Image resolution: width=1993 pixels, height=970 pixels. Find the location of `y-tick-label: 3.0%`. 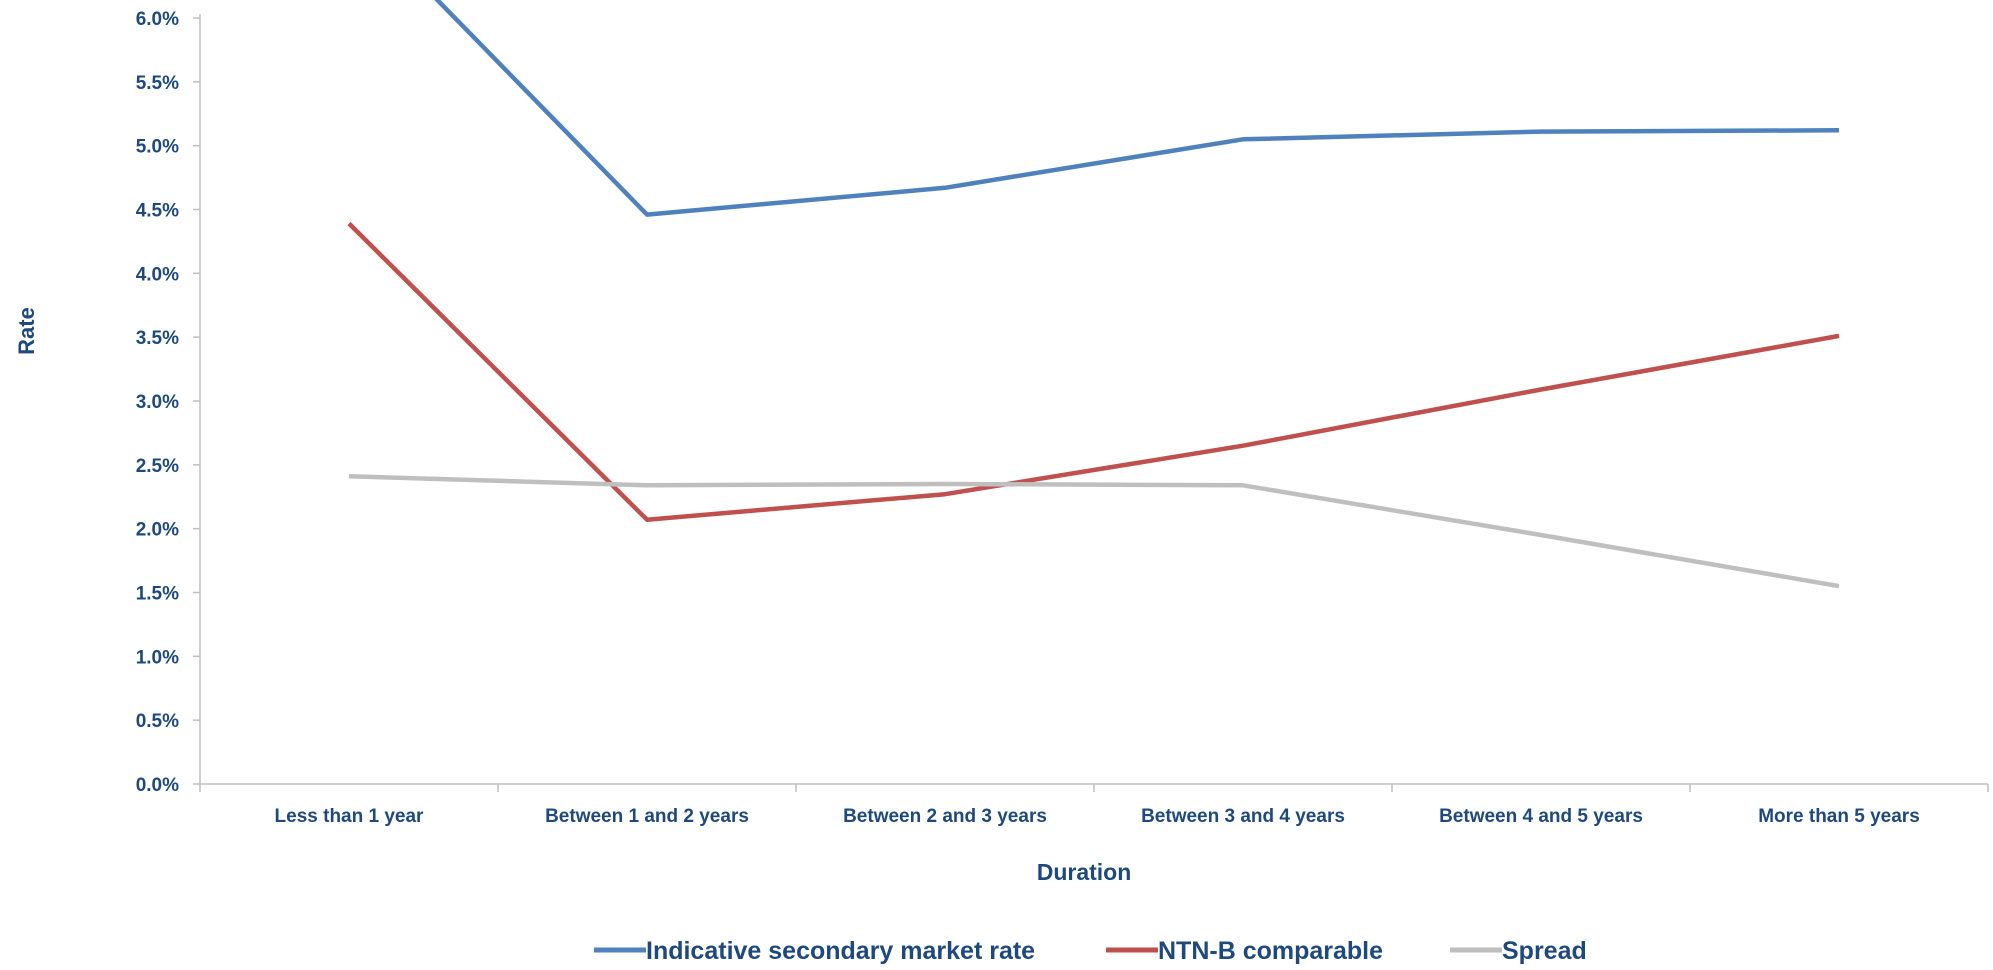

y-tick-label: 3.0% is located at coordinates (157, 402).